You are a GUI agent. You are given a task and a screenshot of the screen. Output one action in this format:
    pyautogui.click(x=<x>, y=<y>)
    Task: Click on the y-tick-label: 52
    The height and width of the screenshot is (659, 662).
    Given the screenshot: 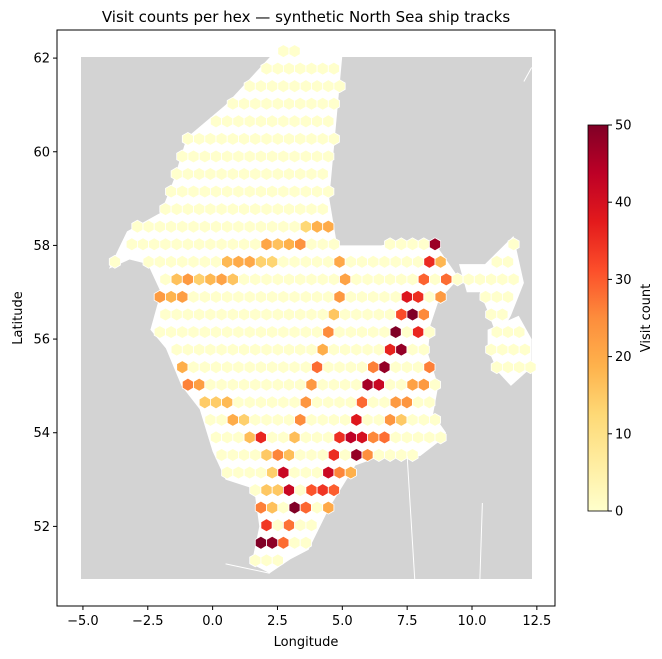 What is the action you would take?
    pyautogui.click(x=41, y=527)
    